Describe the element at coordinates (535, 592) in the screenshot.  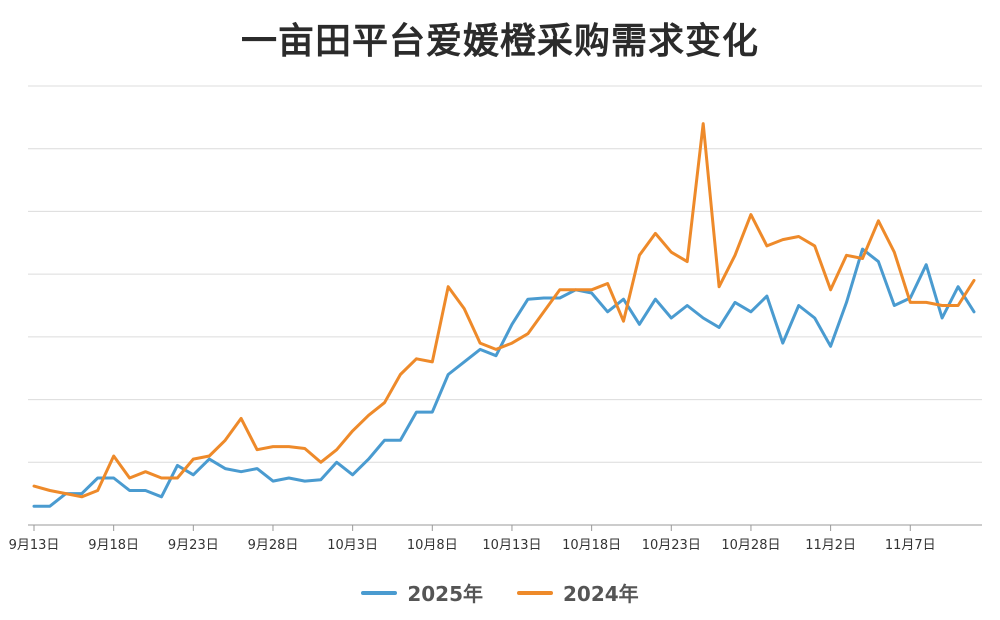
I see `legend-swatch-2024` at that location.